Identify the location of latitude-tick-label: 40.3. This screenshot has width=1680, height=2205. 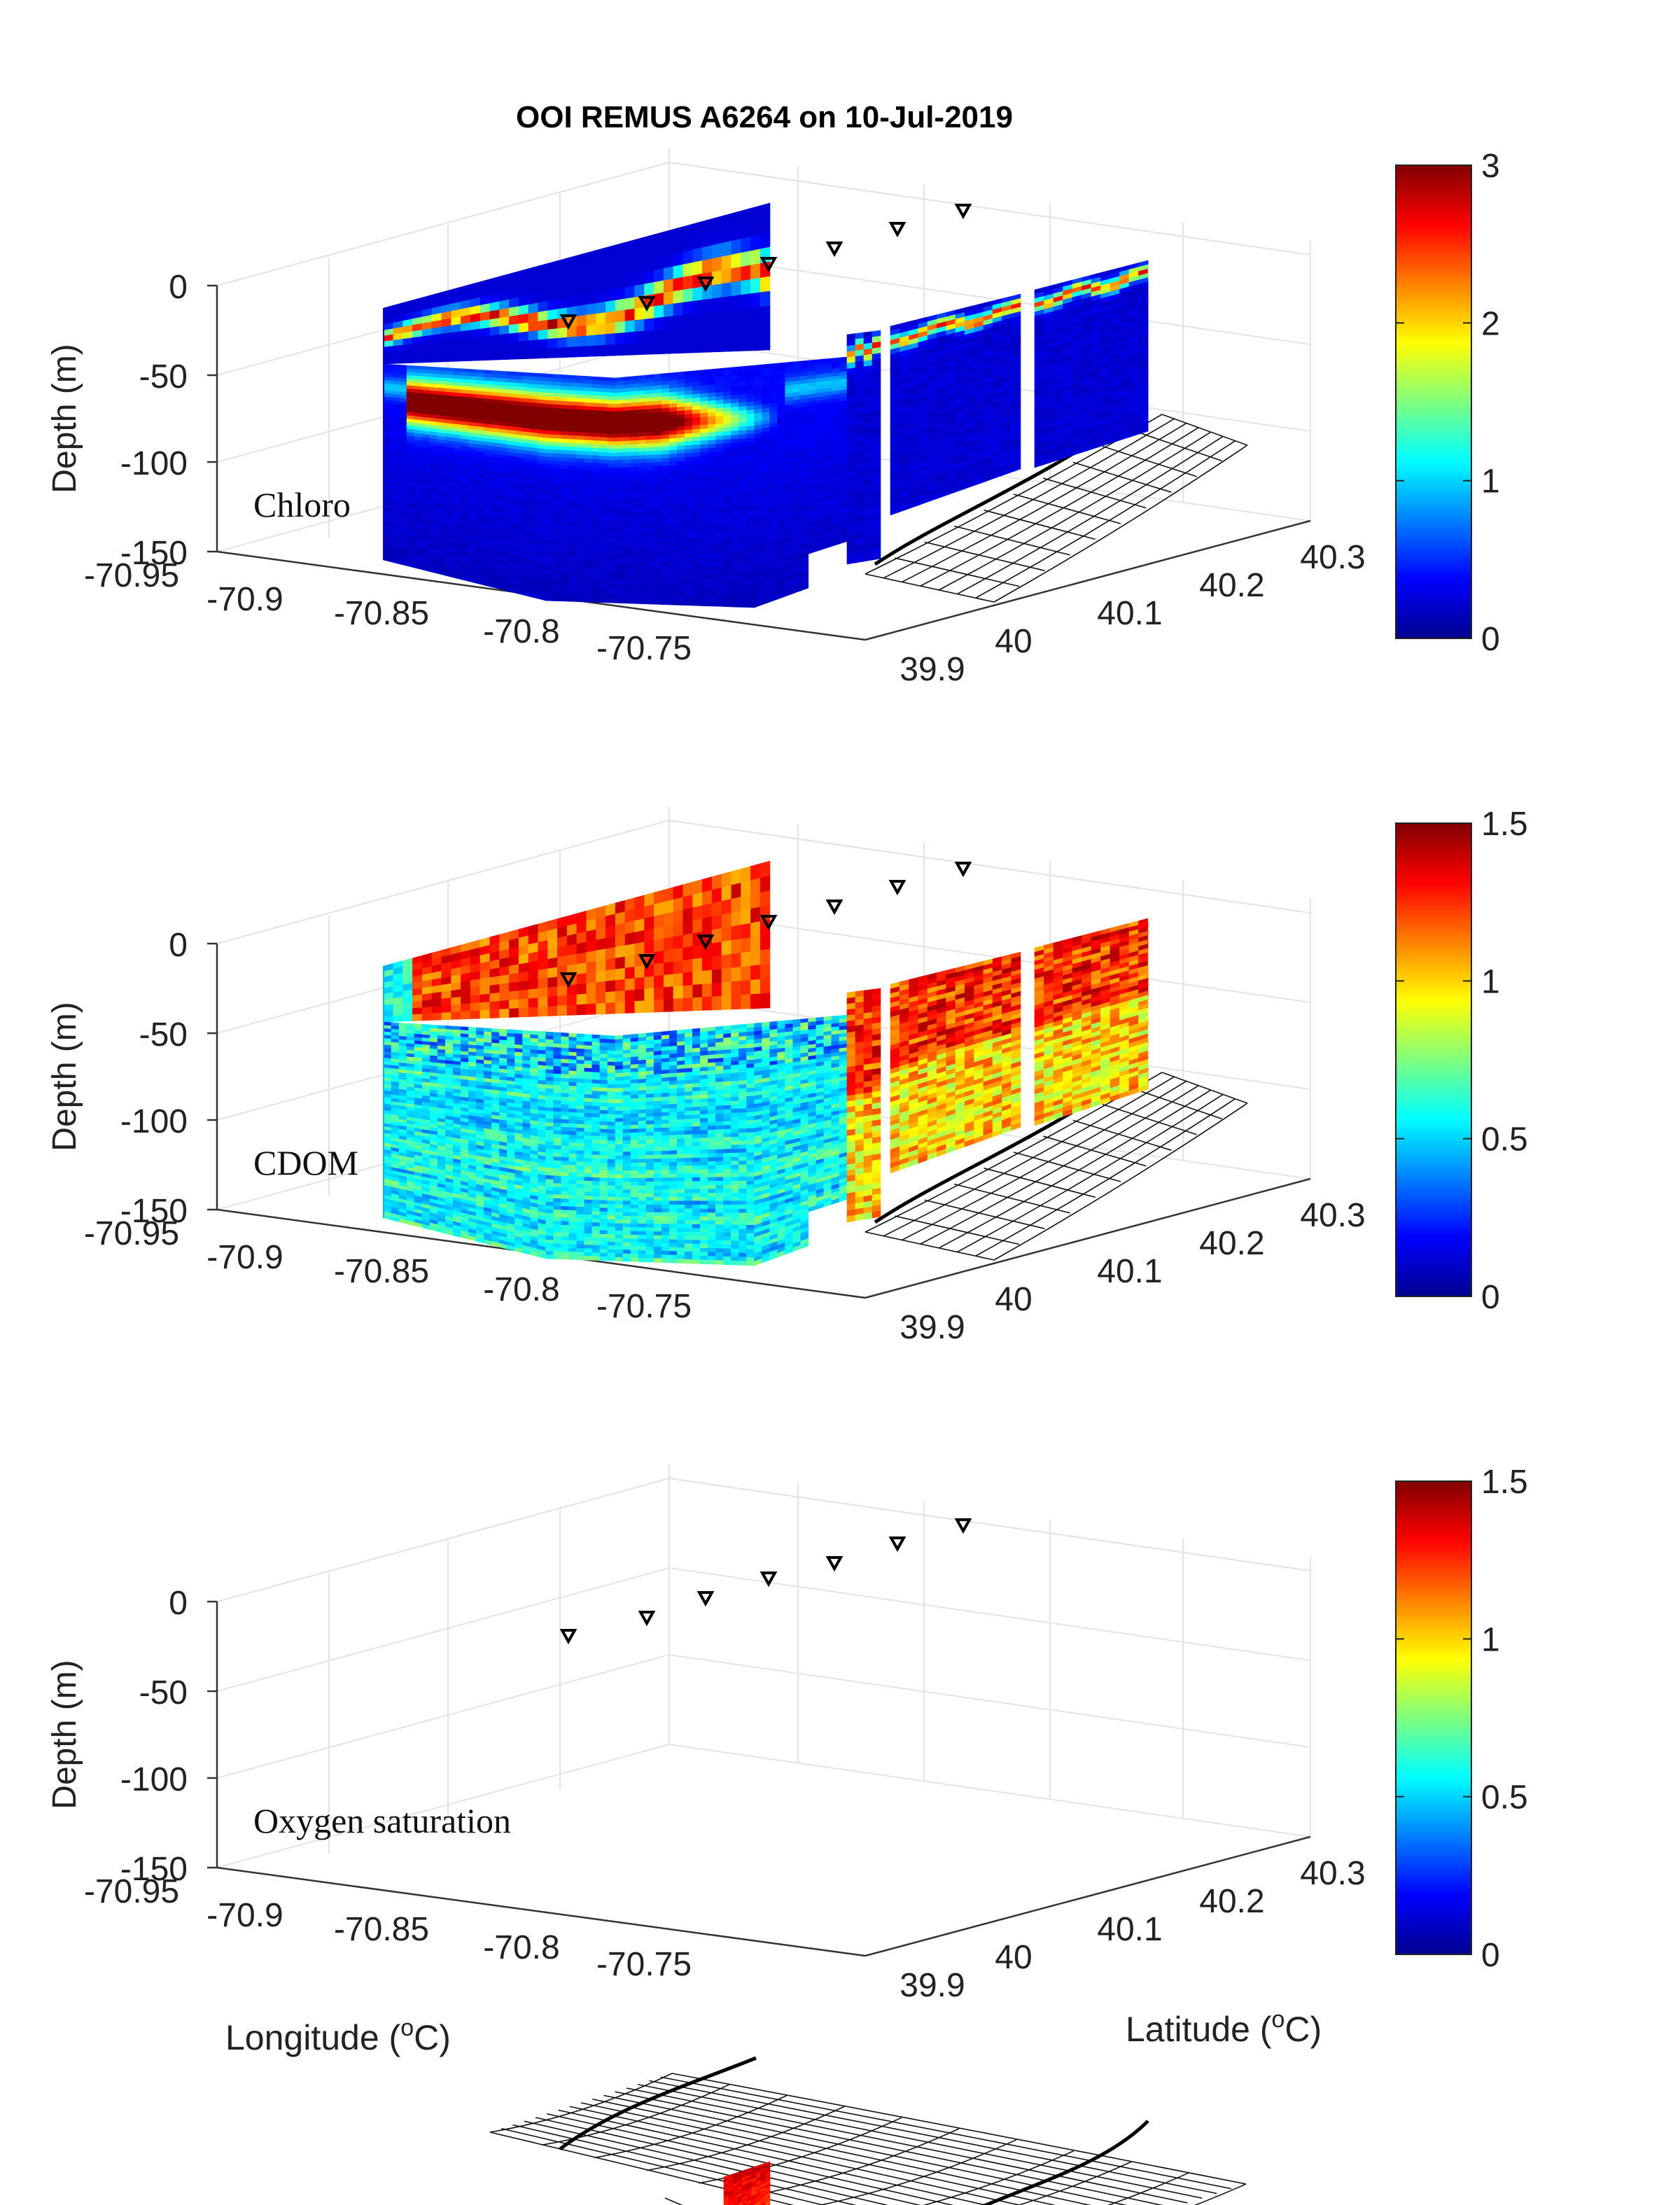
(1332, 557).